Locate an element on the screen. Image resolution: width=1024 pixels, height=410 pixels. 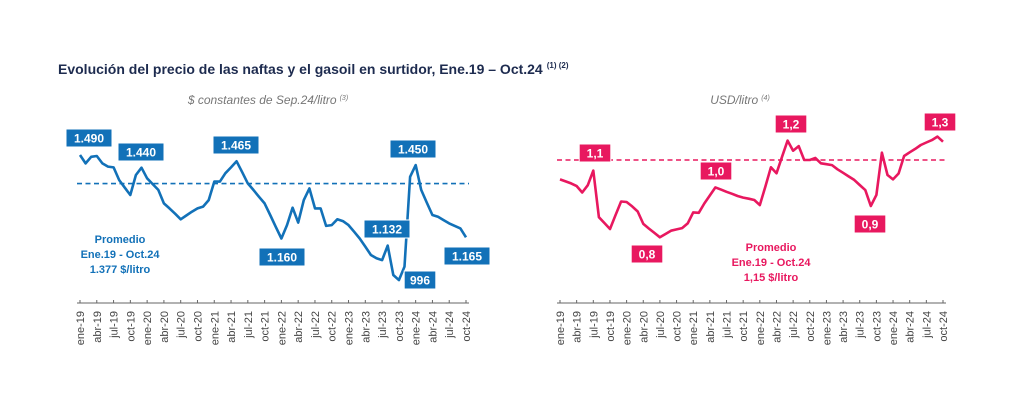
data-label: 1.160 is located at coordinates (282, 258).